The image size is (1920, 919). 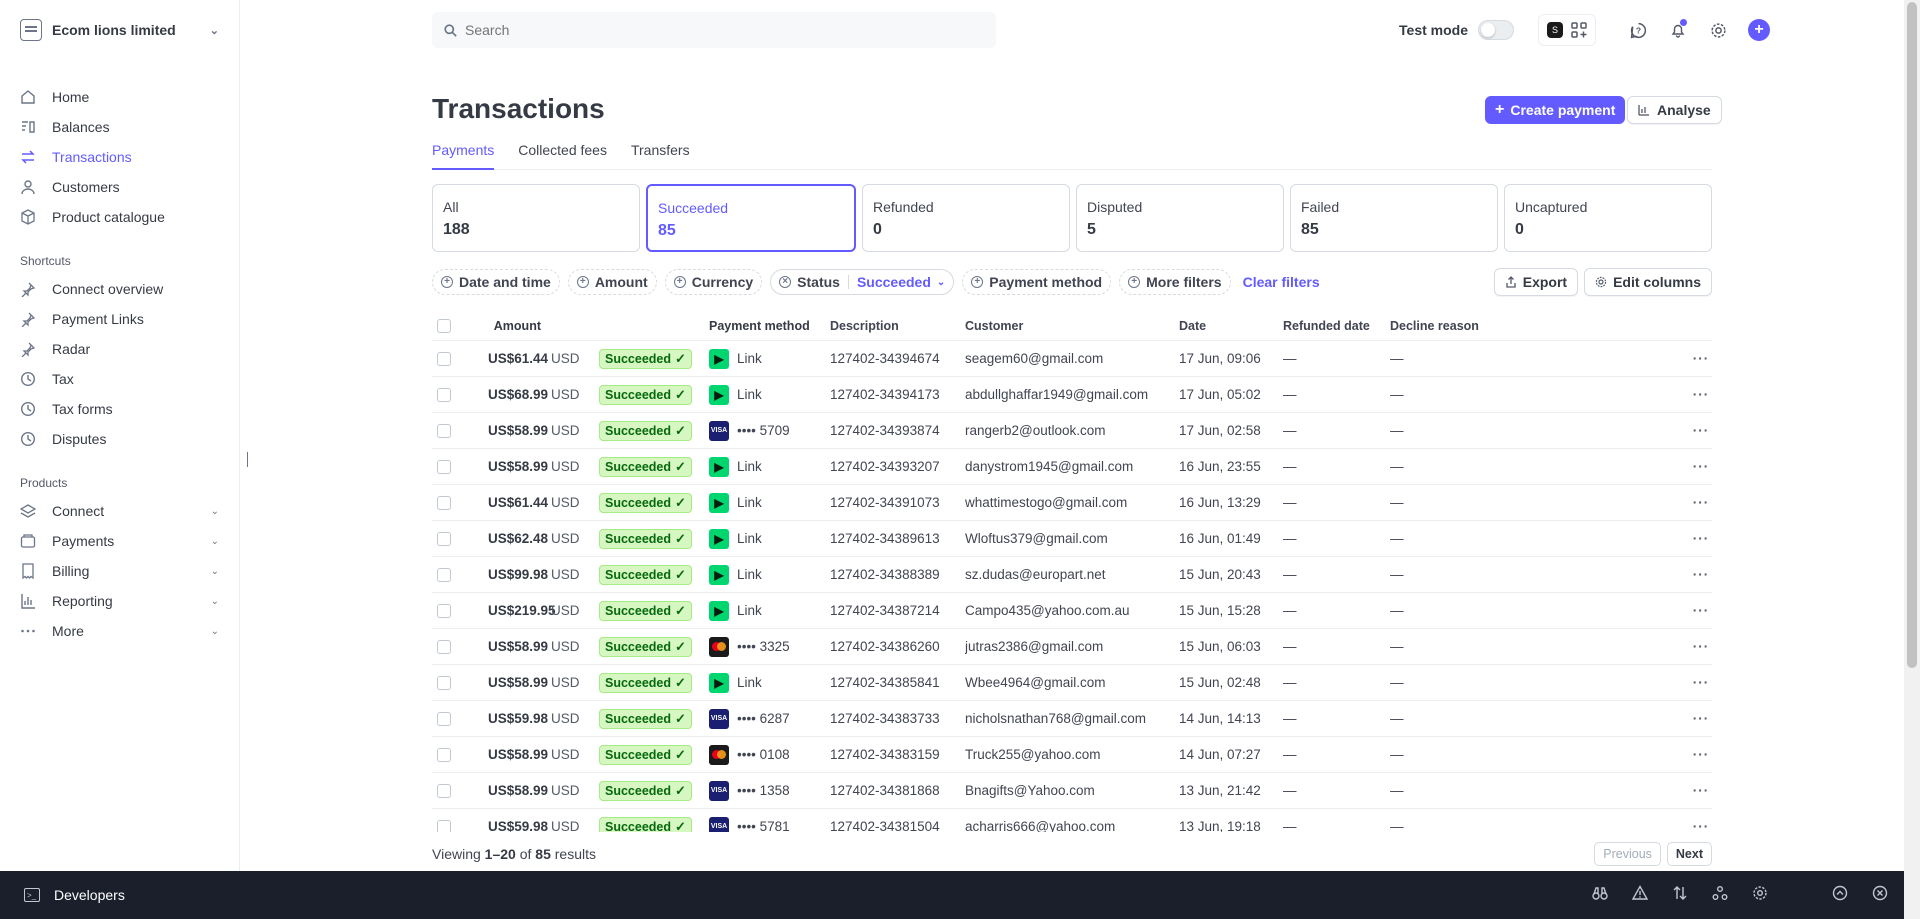 What do you see at coordinates (119, 511) in the screenshot?
I see `sidebar-item-connect: Connect ⌄` at bounding box center [119, 511].